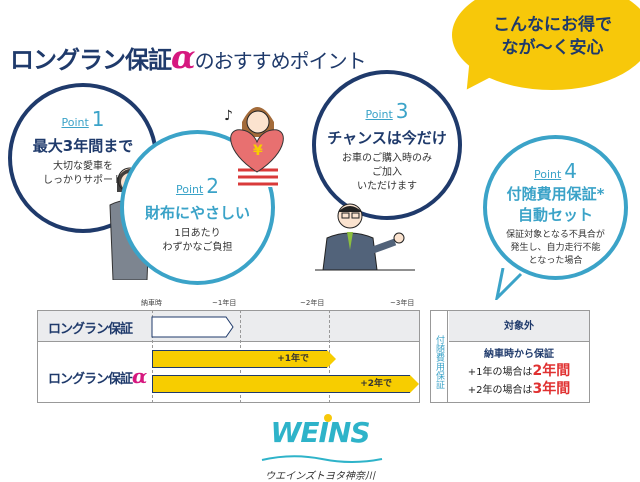  Describe the element at coordinates (280, 61) in the screenshot. I see `title-rest: のおすすめポイント` at that location.